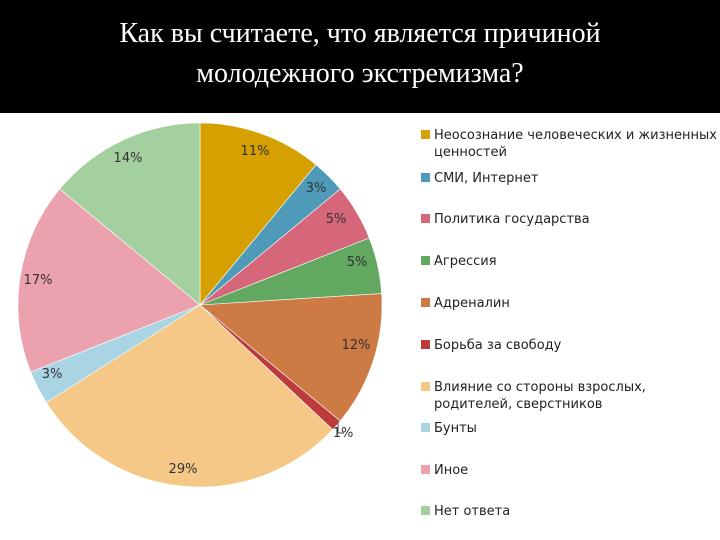  What do you see at coordinates (451, 470) in the screenshot?
I see `legend-label: Иное` at bounding box center [451, 470].